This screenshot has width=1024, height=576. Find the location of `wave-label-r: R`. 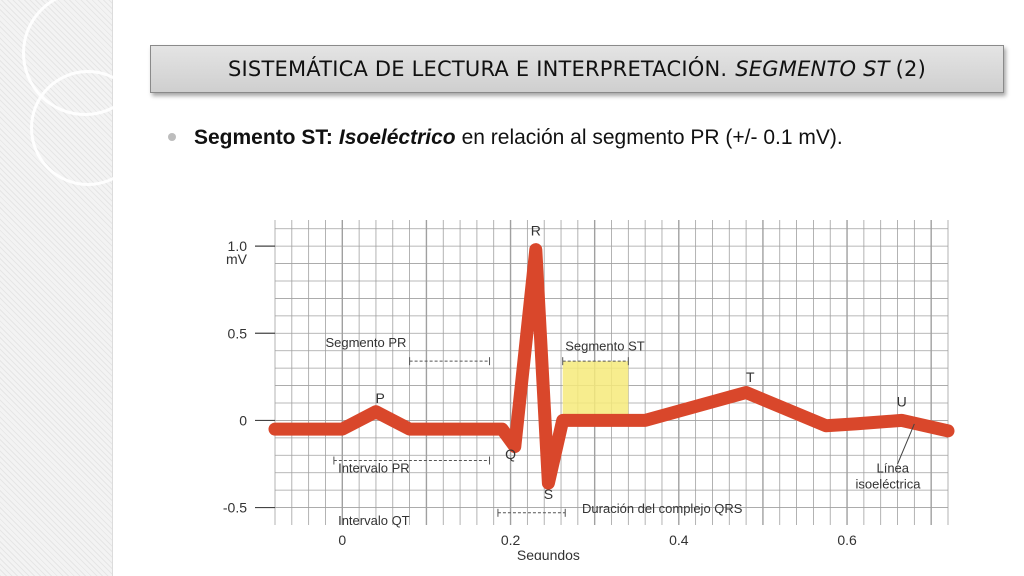

wave-label-r: R is located at coordinates (536, 231).